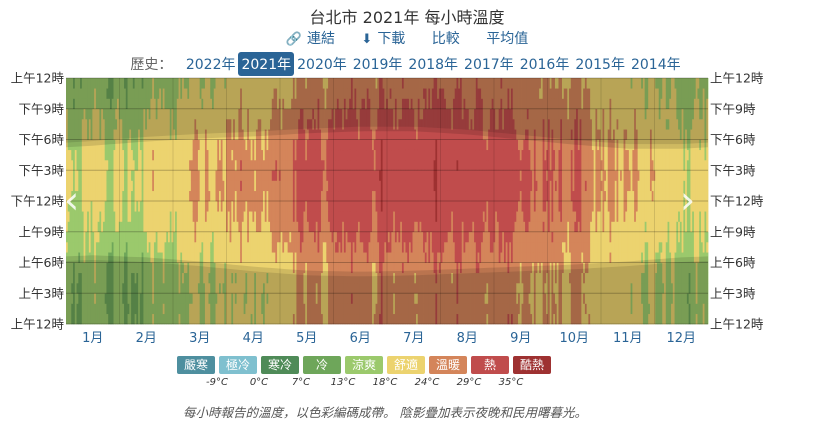  I want to click on year-link-1: 2021年, so click(266, 64).